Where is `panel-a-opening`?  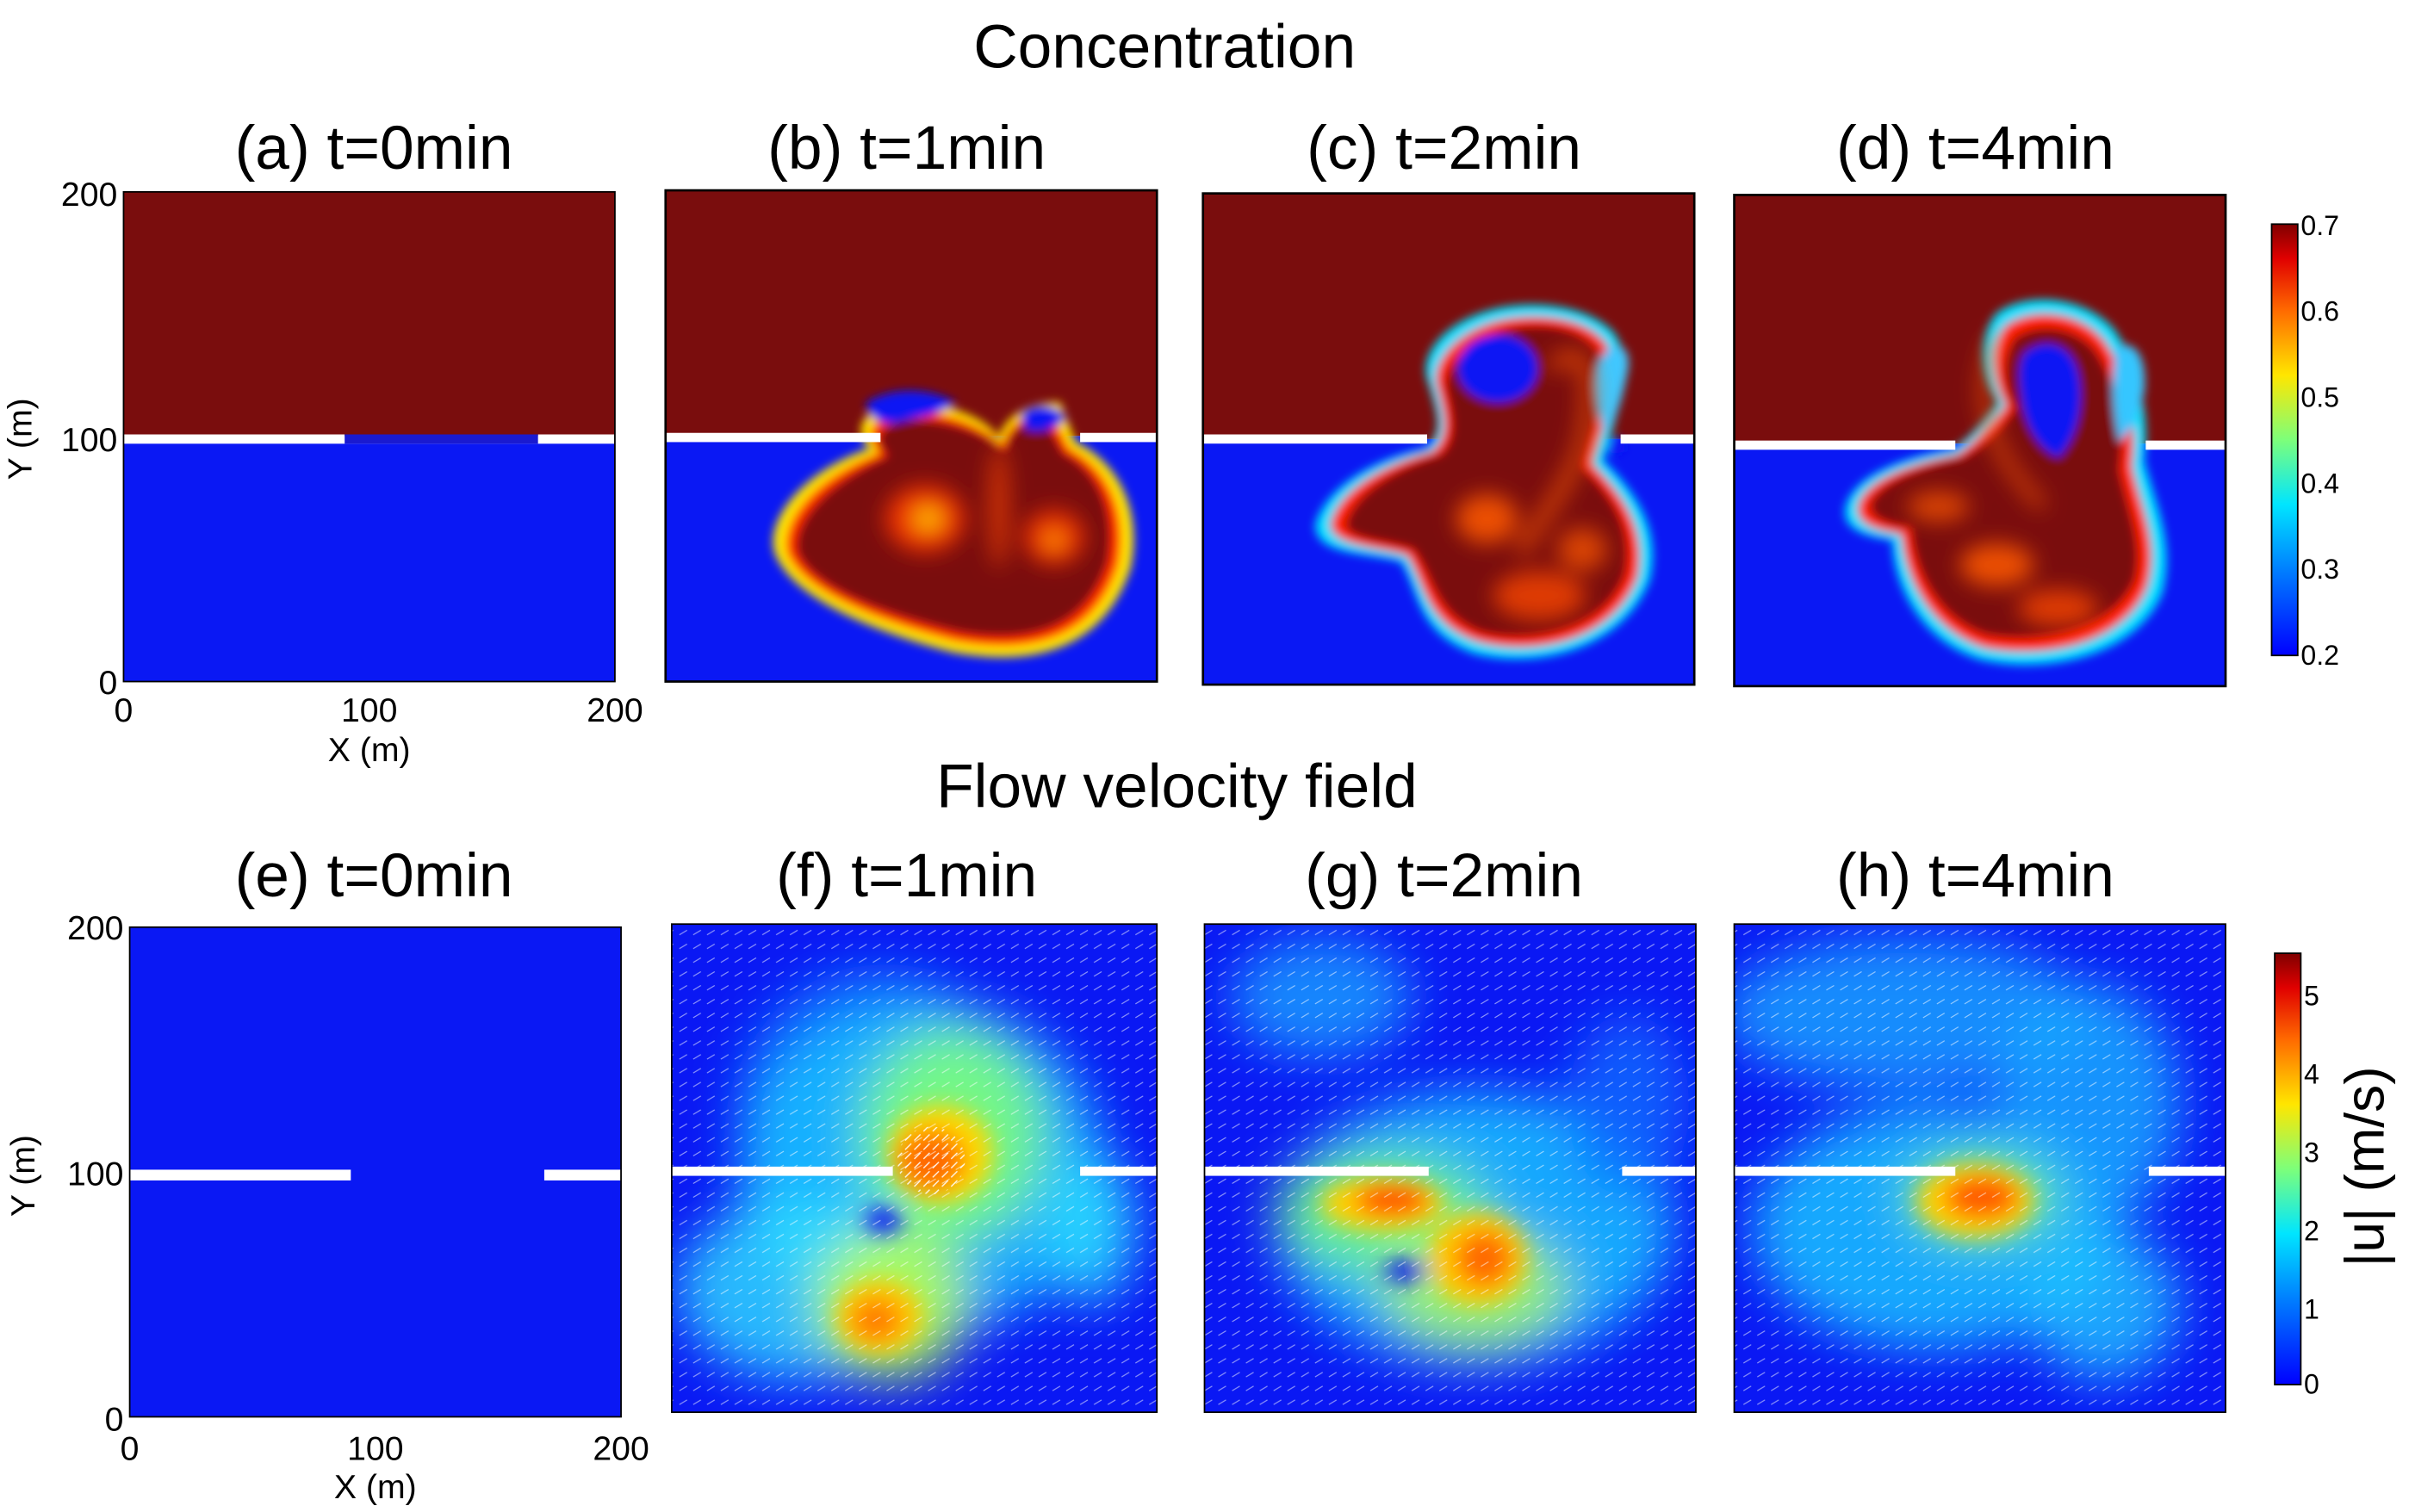 panel-a-opening is located at coordinates (441, 439).